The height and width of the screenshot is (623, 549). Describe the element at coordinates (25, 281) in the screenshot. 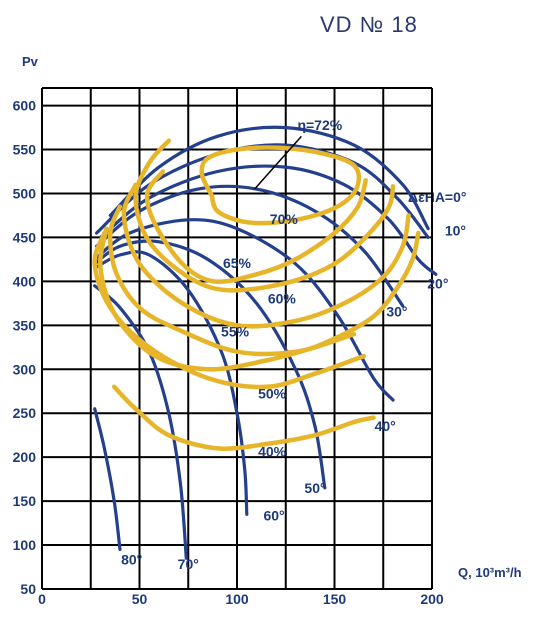

I see `y-tick-label: 400` at that location.